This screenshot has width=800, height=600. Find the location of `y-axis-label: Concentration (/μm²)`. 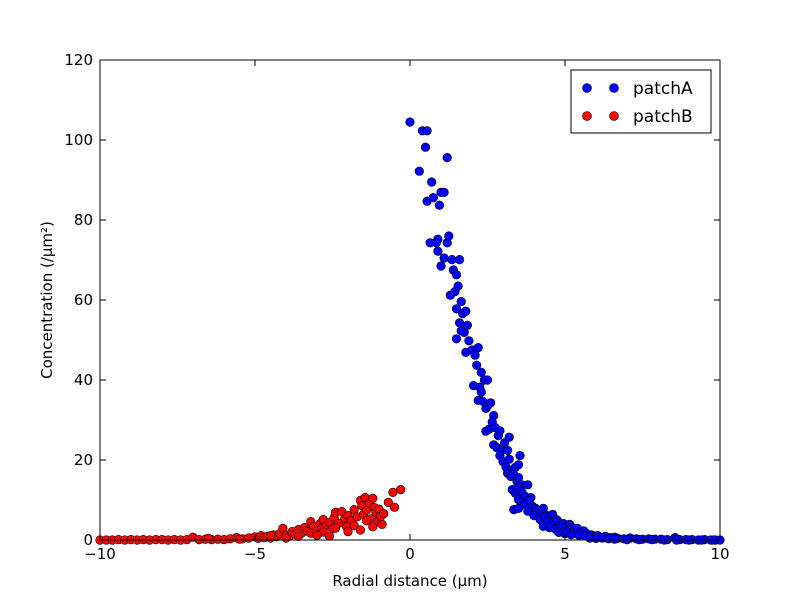

y-axis-label: Concentration (/μm²) is located at coordinates (47, 300).